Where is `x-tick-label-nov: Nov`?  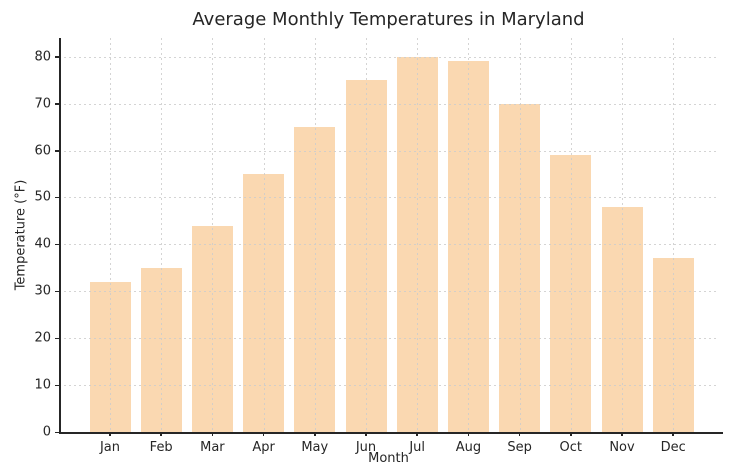
x-tick-label-nov: Nov is located at coordinates (622, 447).